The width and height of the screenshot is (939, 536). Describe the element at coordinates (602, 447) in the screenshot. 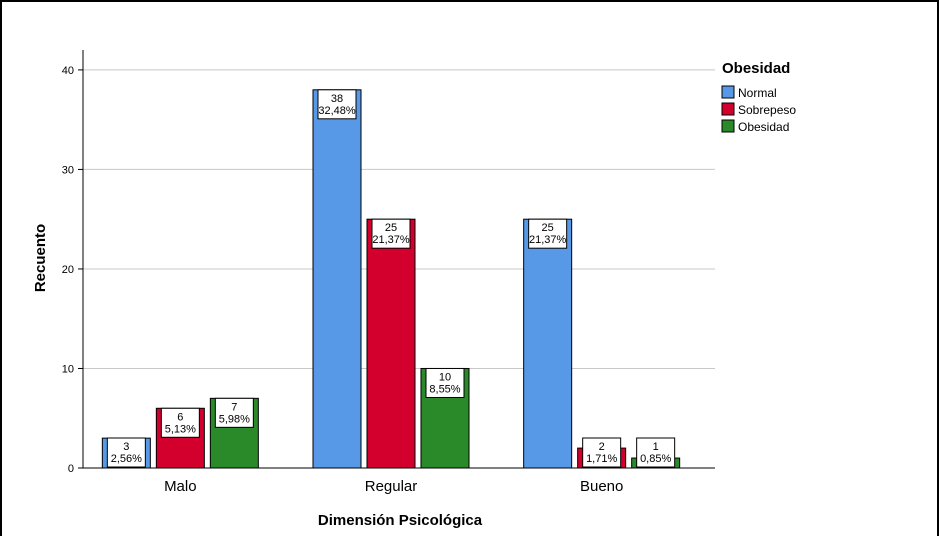

I see `data-label-count: 2` at that location.